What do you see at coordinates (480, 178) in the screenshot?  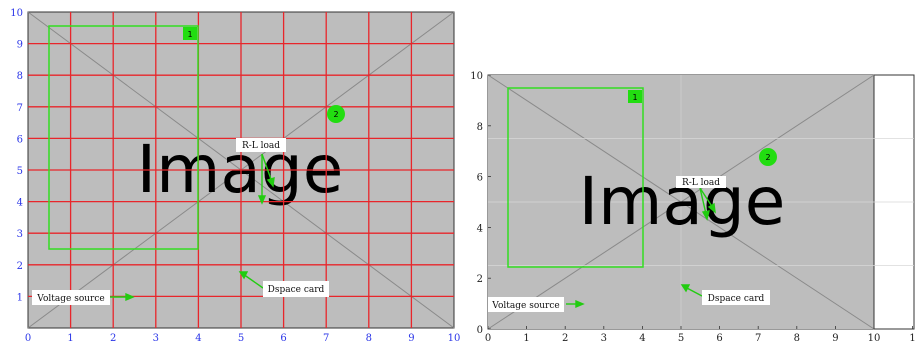 I see `right-y-tick-label: 6` at bounding box center [480, 178].